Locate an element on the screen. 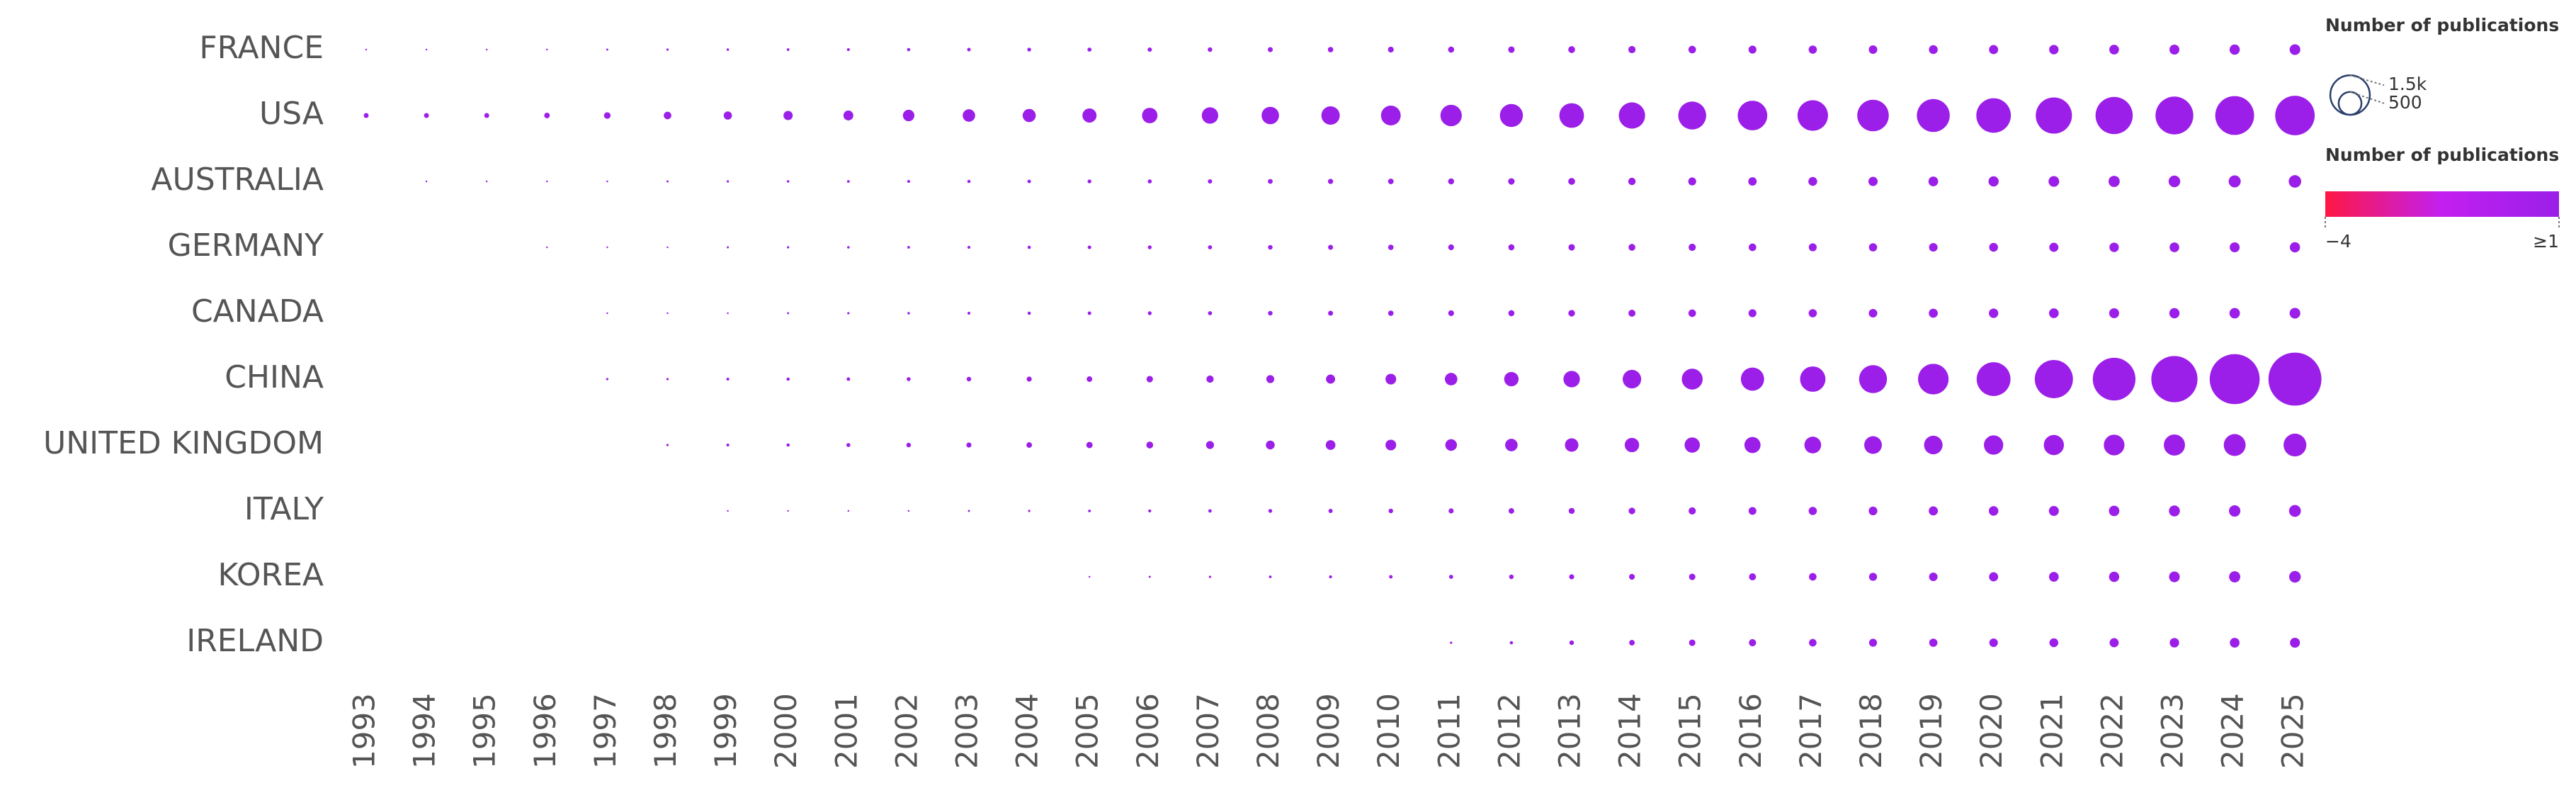 This screenshot has width=2576, height=788. x-tick-label: 1997 is located at coordinates (605, 731).